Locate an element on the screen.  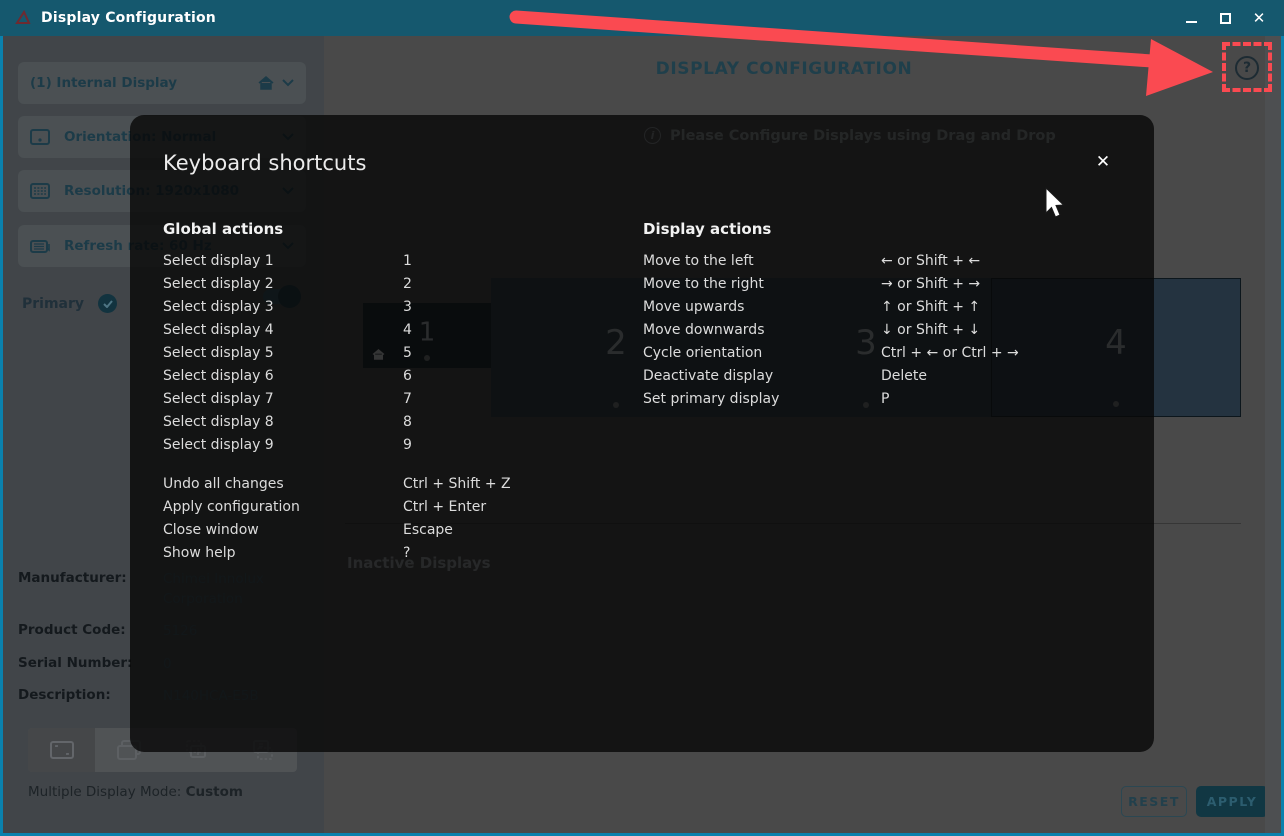
shortcut-row: Close window Escape is located at coordinates (403, 529).